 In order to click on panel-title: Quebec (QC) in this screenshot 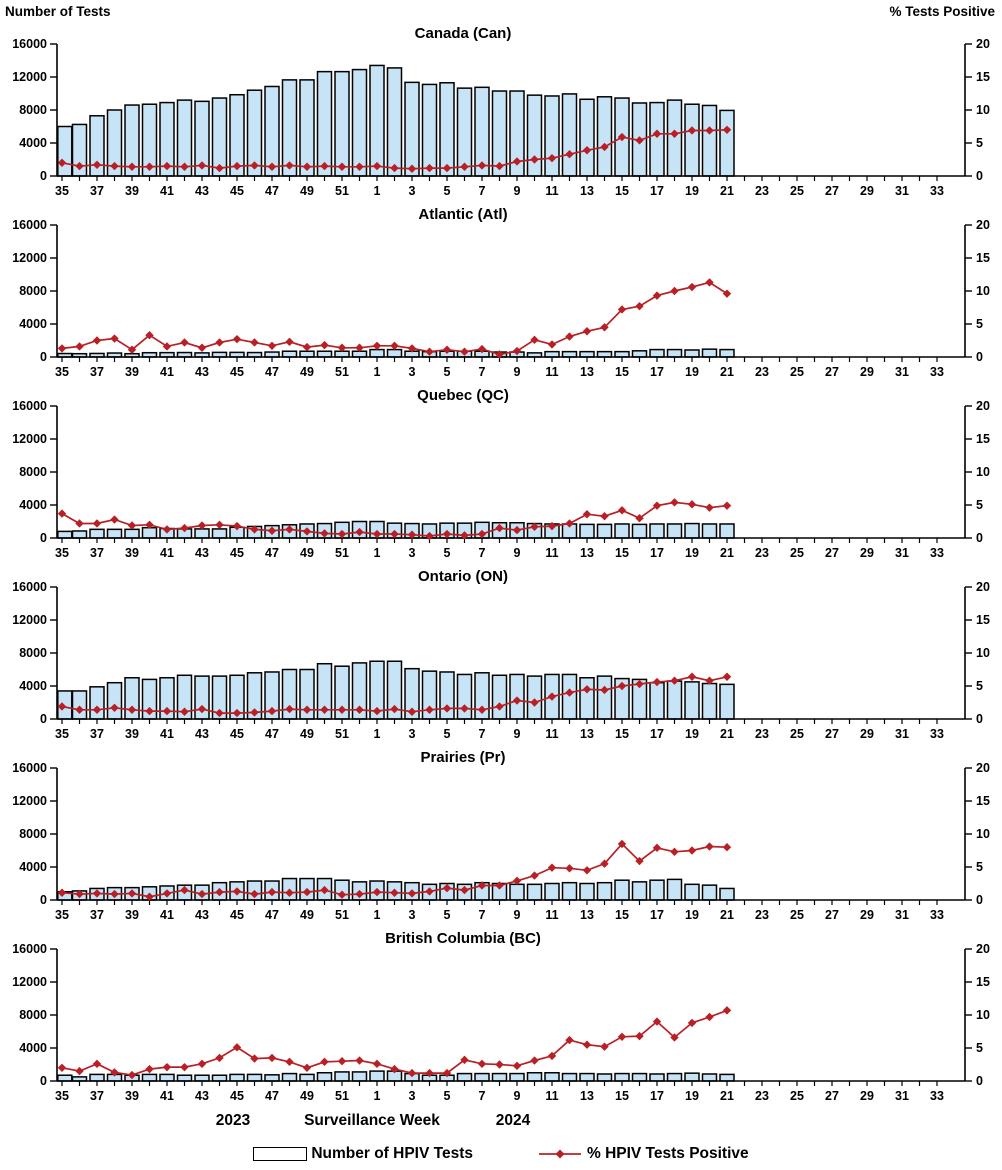, I will do `click(463, 395)`.